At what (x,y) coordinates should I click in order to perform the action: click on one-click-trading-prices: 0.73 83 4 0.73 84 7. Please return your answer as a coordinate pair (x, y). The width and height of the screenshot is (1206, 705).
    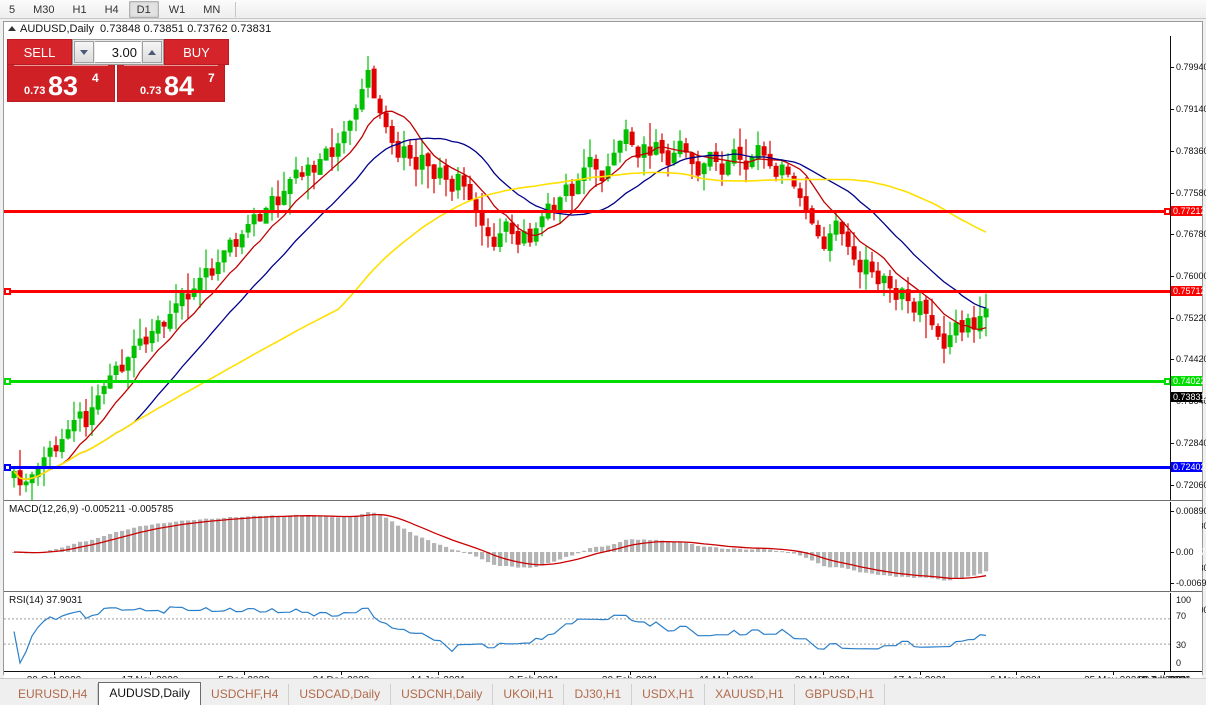
    Looking at the image, I should click on (118, 83).